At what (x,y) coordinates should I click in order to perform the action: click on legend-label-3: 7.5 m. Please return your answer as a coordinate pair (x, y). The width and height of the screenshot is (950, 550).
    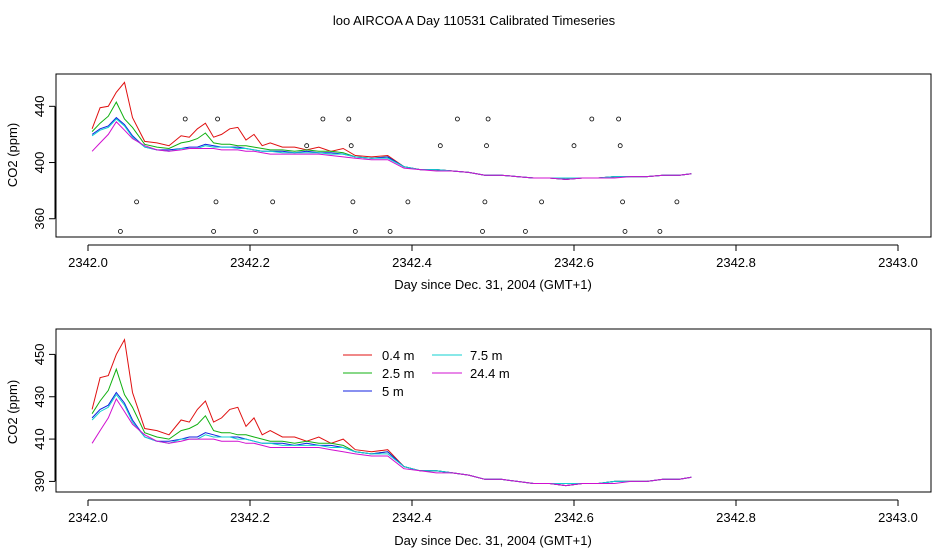
    Looking at the image, I should click on (486, 355).